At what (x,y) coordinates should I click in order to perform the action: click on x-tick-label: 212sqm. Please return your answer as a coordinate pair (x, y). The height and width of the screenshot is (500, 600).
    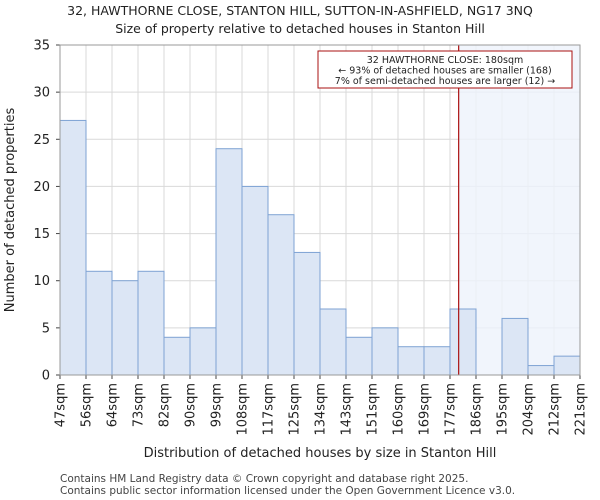
    Looking at the image, I should click on (555, 409).